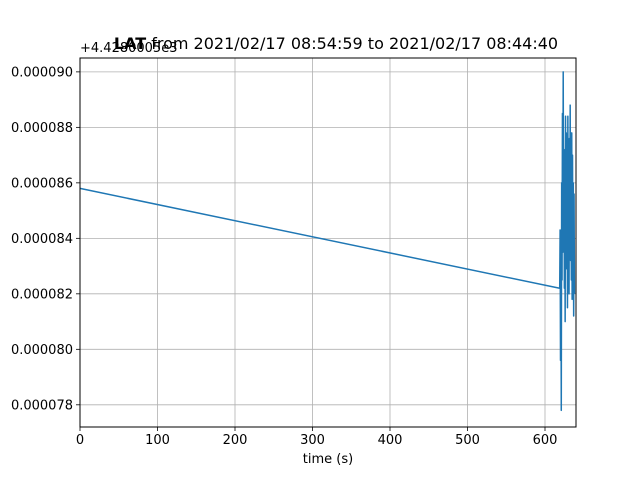 The height and width of the screenshot is (480, 640). I want to click on y-tick-label: 0.000090, so click(42, 72).